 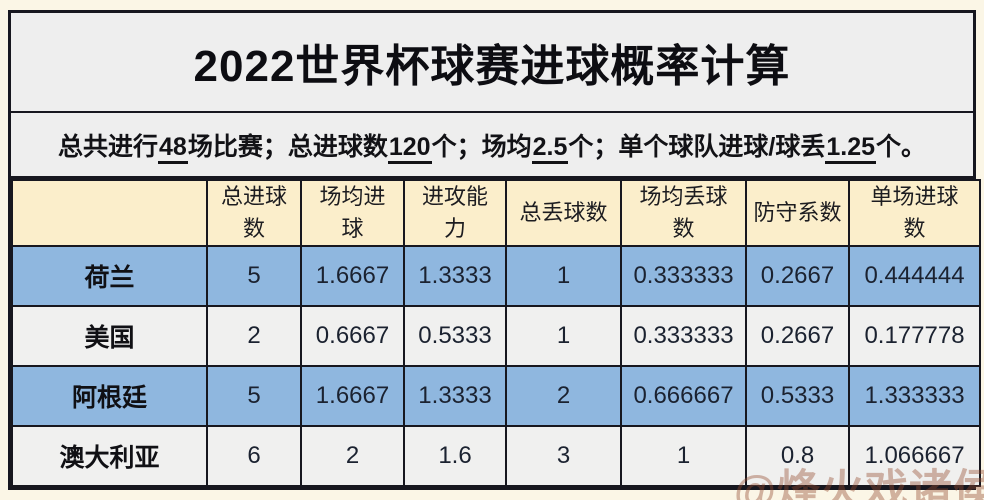 What do you see at coordinates (797, 213) in the screenshot?
I see `column-header: 防守系数` at bounding box center [797, 213].